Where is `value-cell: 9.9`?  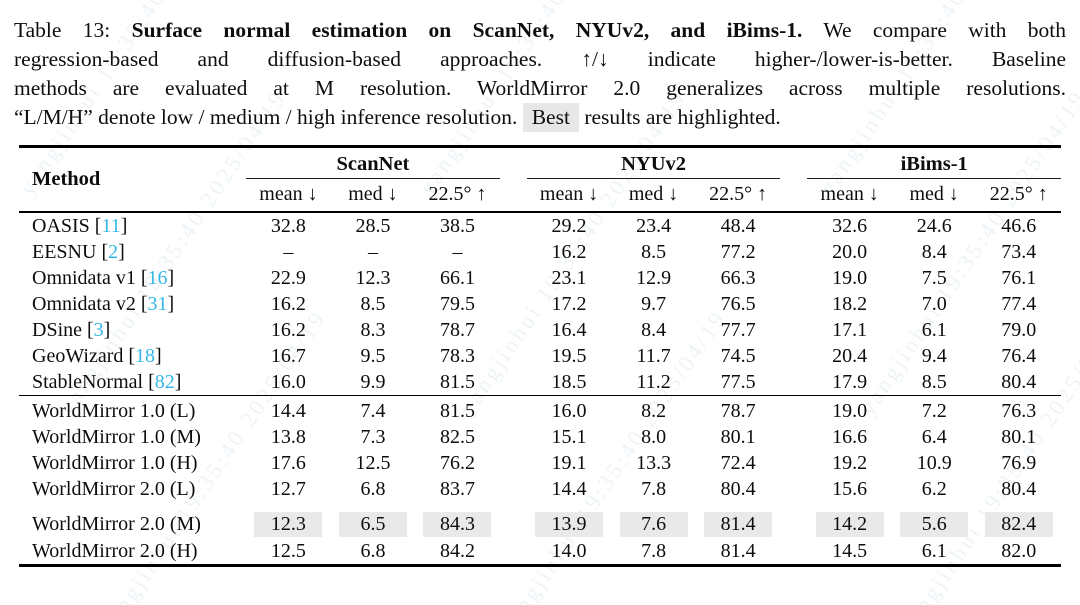 value-cell: 9.9 is located at coordinates (373, 381).